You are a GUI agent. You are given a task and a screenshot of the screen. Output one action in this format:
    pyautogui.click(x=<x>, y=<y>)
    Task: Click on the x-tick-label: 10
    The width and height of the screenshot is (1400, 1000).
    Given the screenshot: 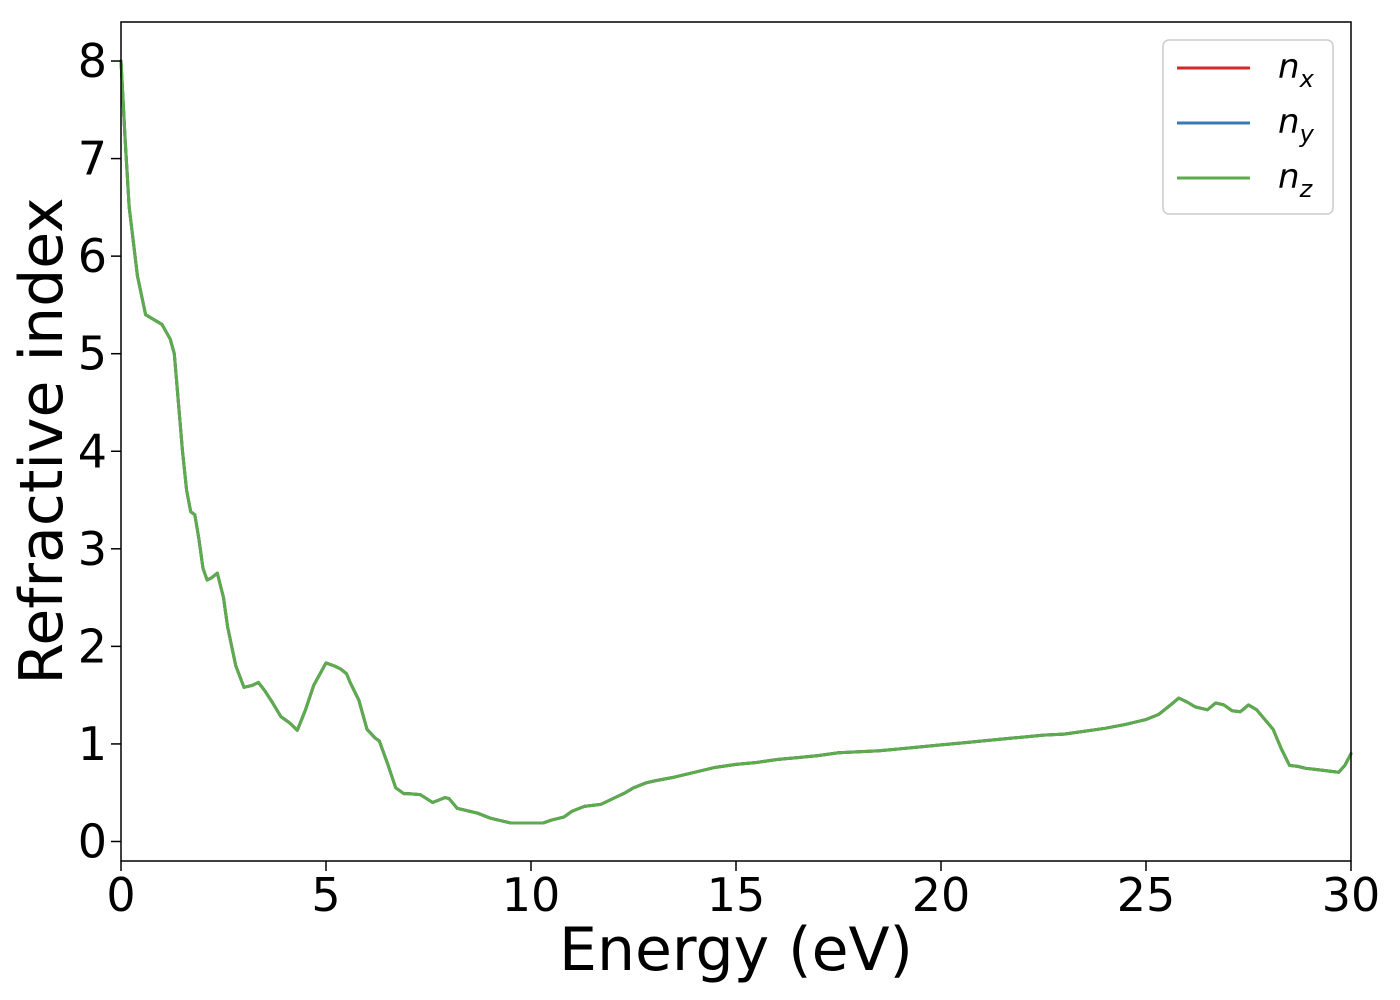 What is the action you would take?
    pyautogui.click(x=531, y=895)
    